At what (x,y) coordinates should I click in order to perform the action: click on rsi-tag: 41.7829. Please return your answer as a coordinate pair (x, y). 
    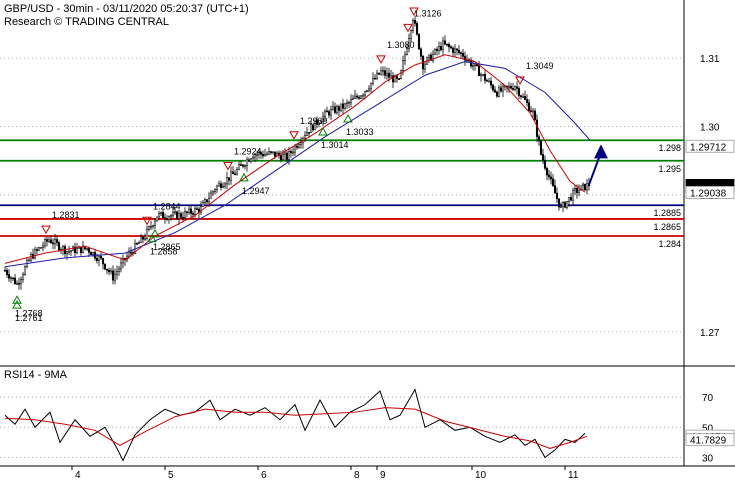
    Looking at the image, I should click on (708, 441).